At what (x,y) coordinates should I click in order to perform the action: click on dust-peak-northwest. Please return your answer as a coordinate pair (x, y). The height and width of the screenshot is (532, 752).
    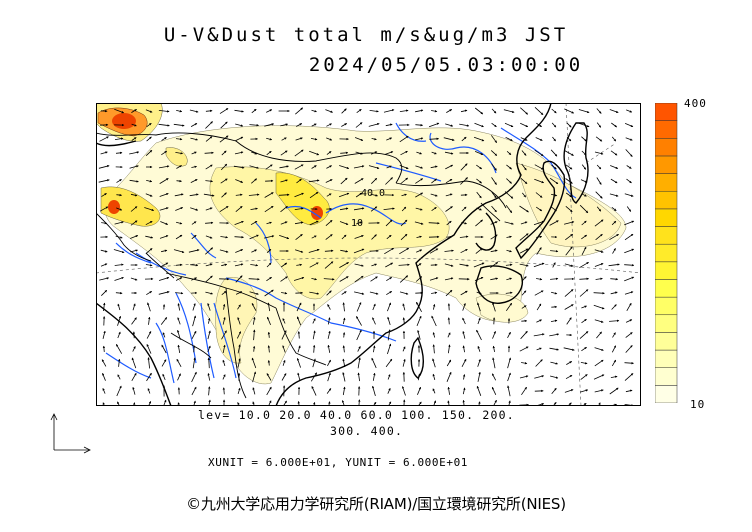
    Looking at the image, I should click on (124, 121).